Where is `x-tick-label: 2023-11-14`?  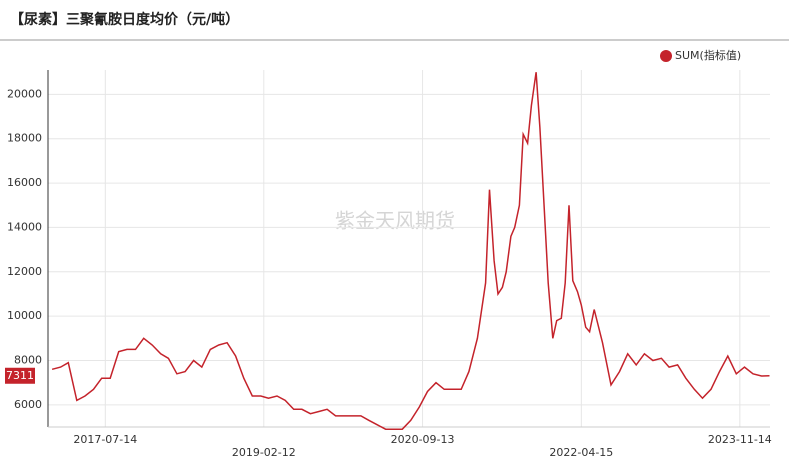
x-tick-label: 2023-11-14 is located at coordinates (740, 439).